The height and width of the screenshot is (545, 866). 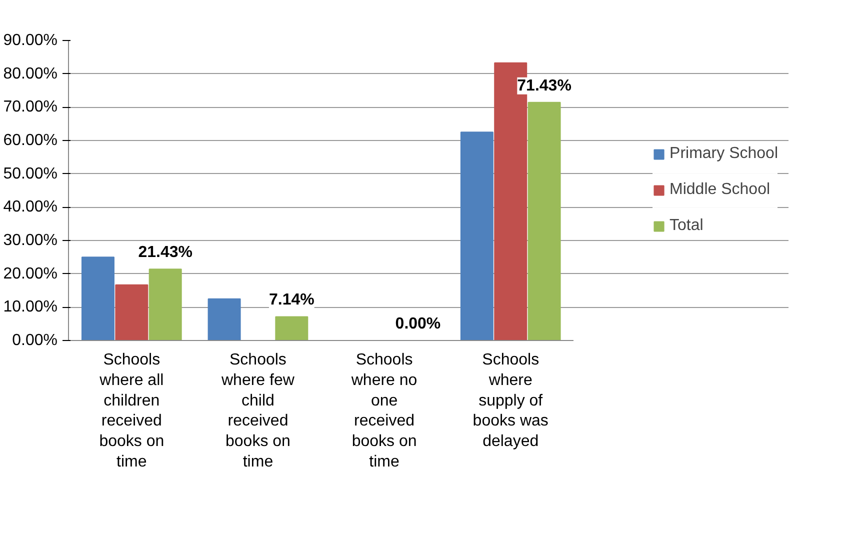 I want to click on y-tick-label: 30.00%, so click(x=30, y=240).